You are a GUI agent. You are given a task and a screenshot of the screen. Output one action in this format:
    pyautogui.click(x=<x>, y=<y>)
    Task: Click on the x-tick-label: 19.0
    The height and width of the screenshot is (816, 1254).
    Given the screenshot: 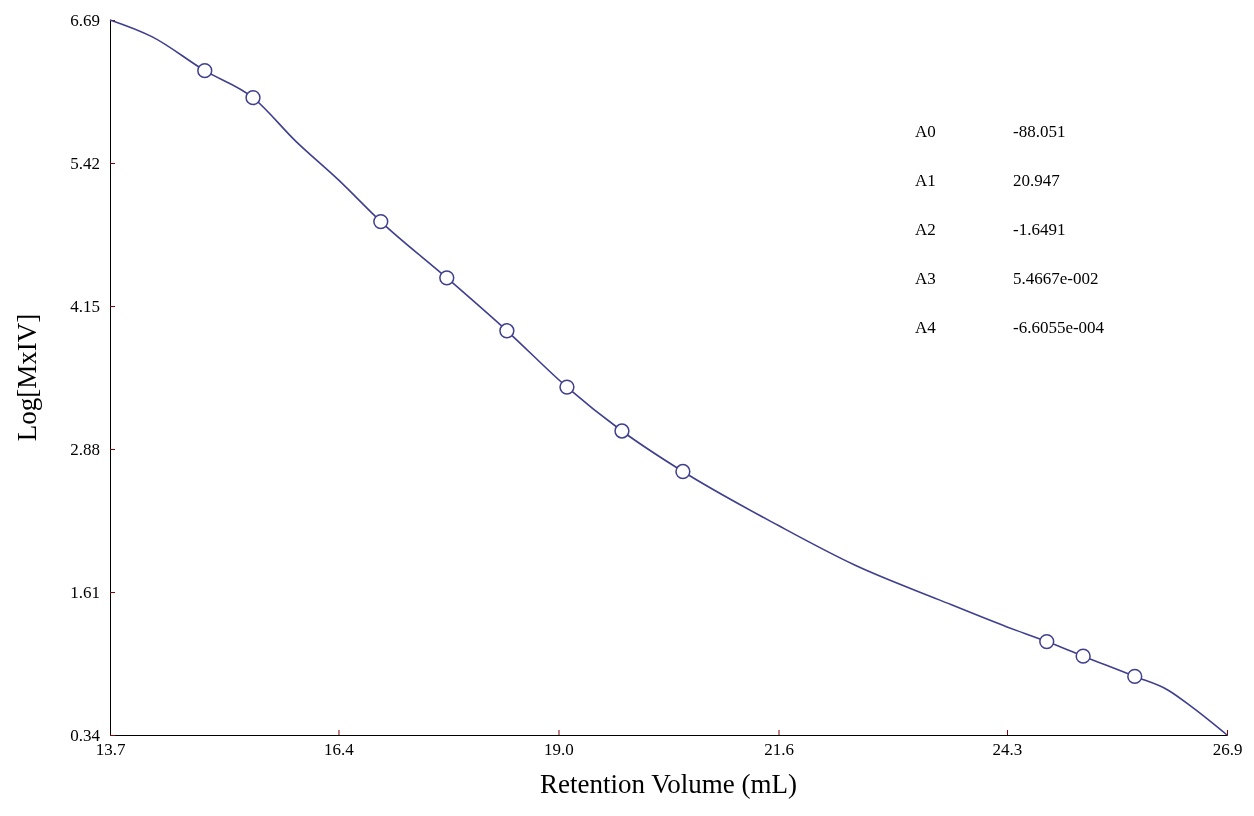 What is the action you would take?
    pyautogui.click(x=559, y=750)
    